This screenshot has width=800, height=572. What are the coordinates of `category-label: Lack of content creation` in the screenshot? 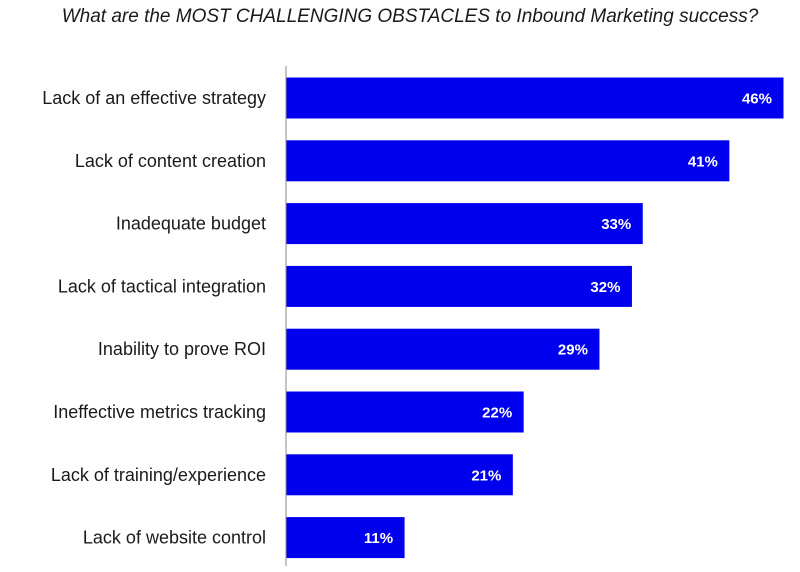 It's located at (170, 161).